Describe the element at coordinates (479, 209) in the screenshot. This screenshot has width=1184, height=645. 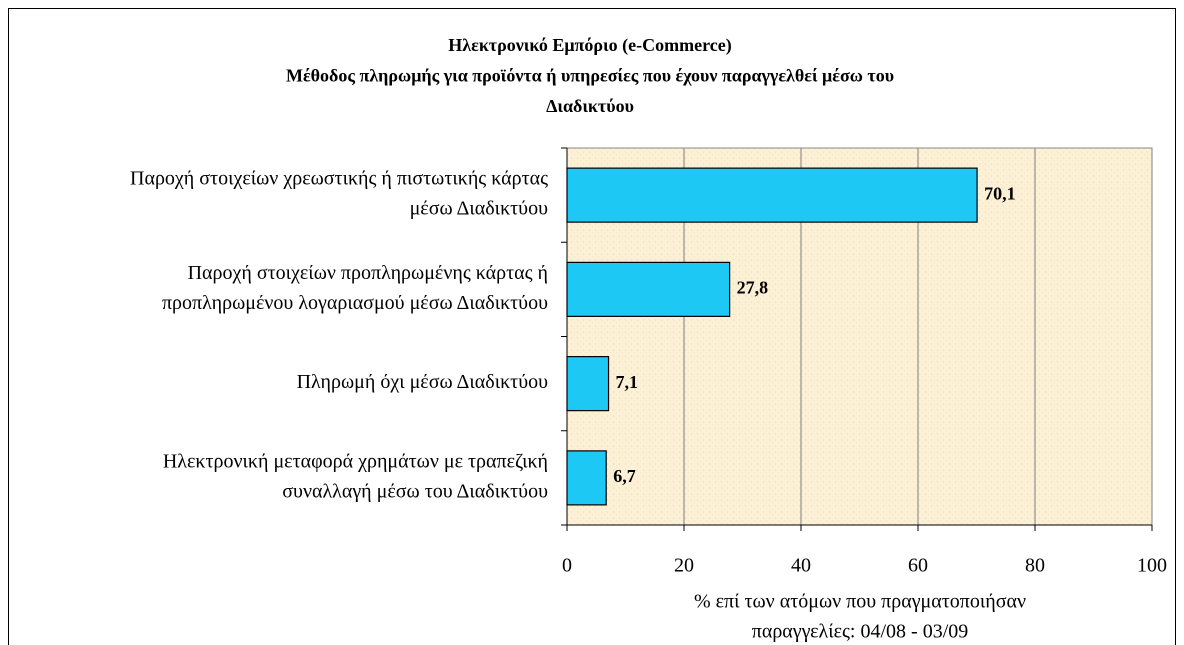
I see `y-tick-label: μέσω Διαδικτύου` at that location.